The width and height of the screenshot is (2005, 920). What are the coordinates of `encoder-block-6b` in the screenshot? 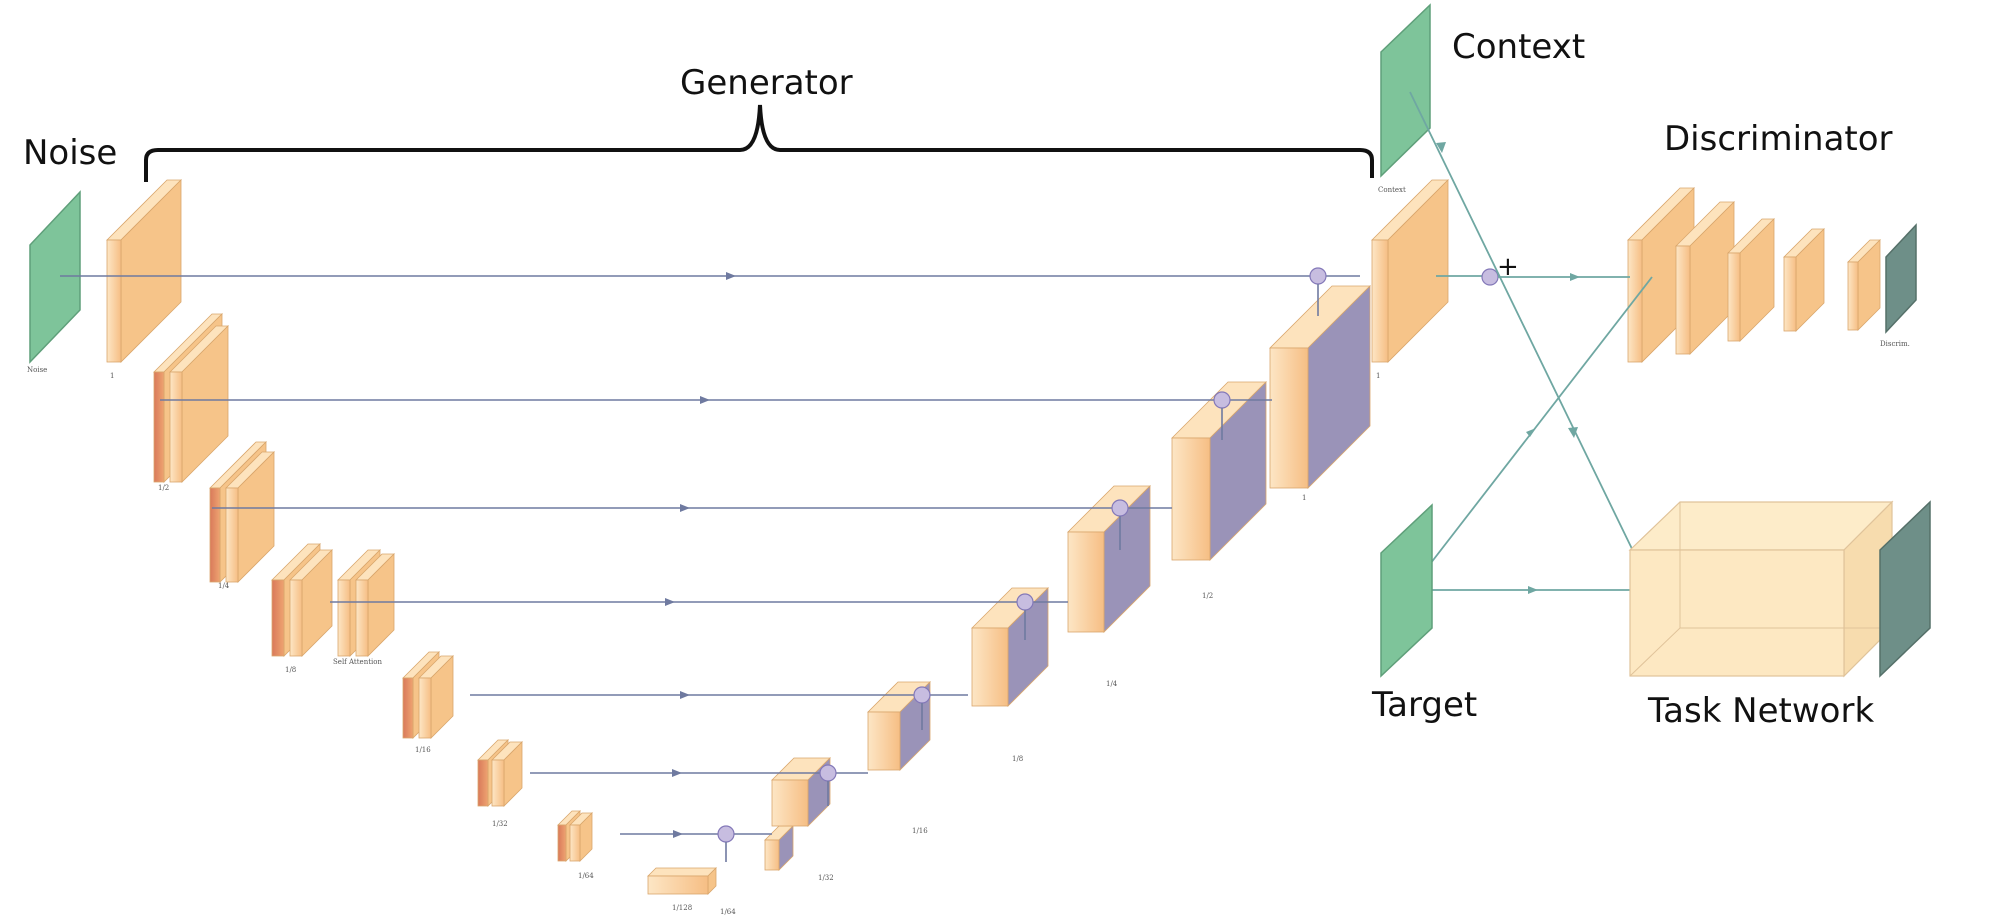 It's located at (507, 774).